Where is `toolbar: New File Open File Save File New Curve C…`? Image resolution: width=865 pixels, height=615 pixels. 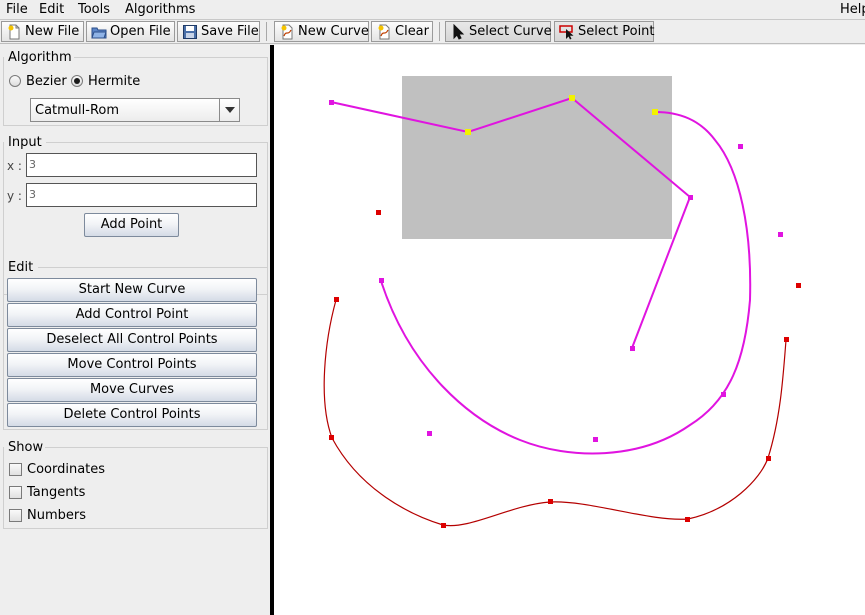 toolbar: New File Open File Save File New Curve C… is located at coordinates (432, 32).